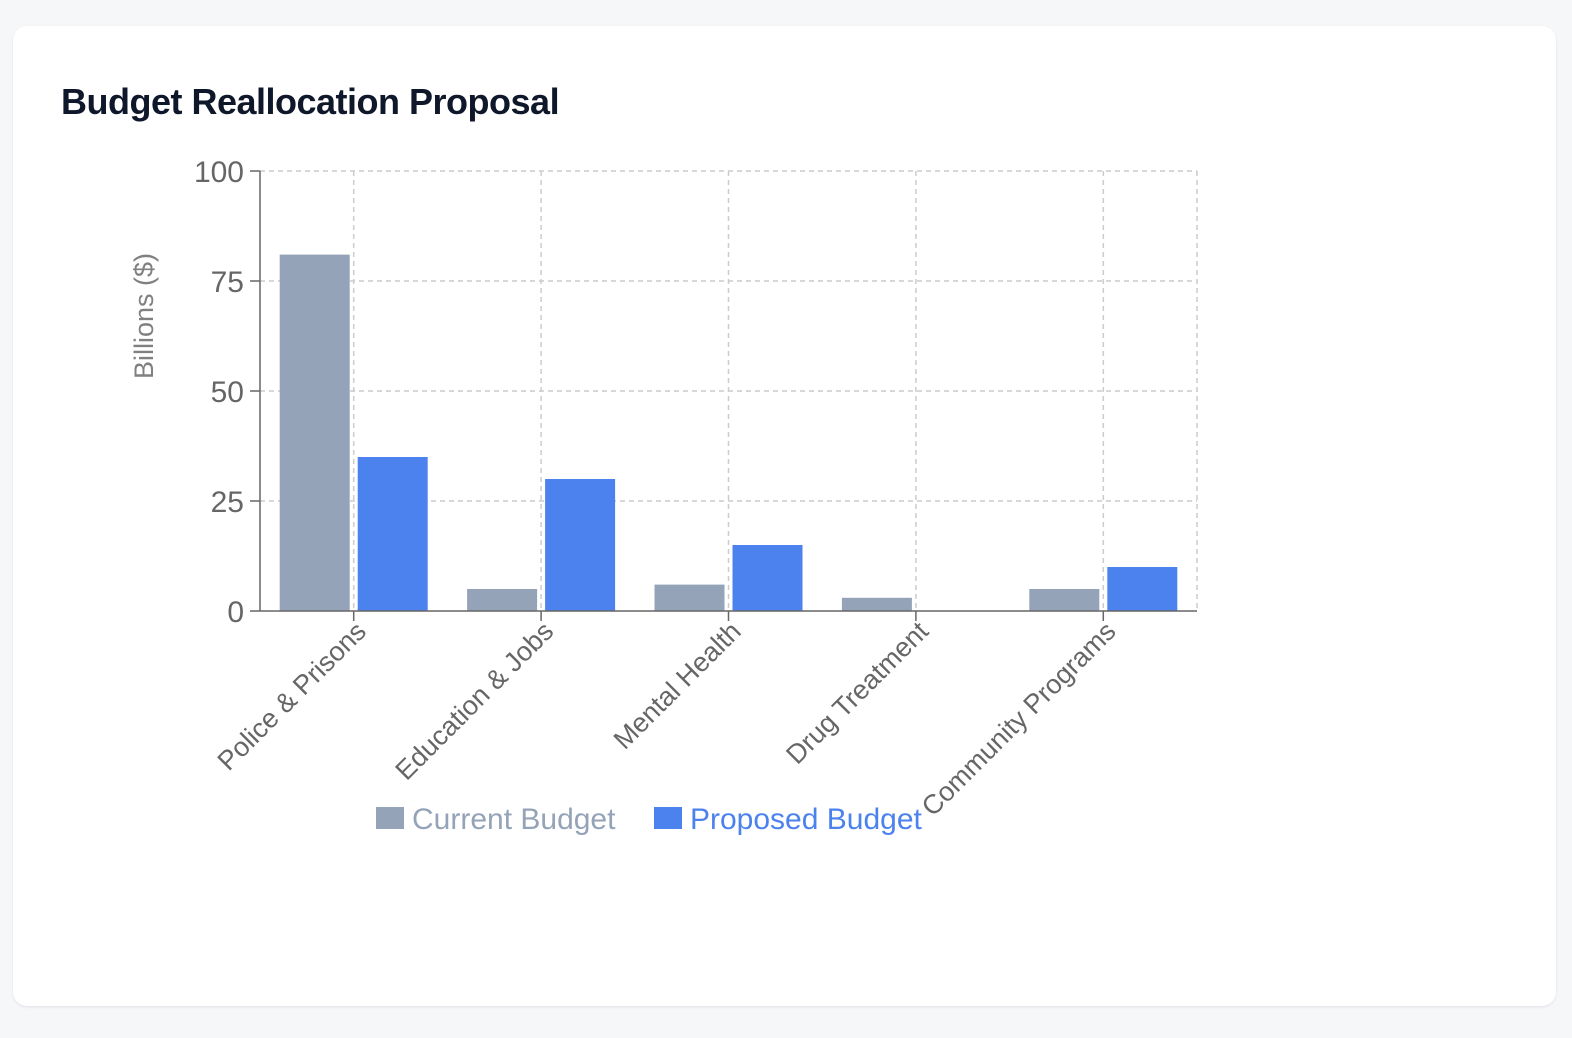 The image size is (1572, 1038). I want to click on x-tick-label: Police & Prisons, so click(292, 696).